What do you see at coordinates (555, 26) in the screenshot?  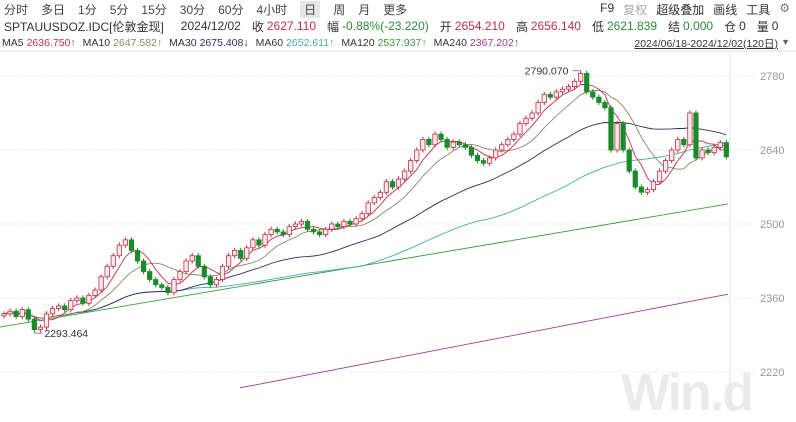 I see `high-value: 2656.140` at bounding box center [555, 26].